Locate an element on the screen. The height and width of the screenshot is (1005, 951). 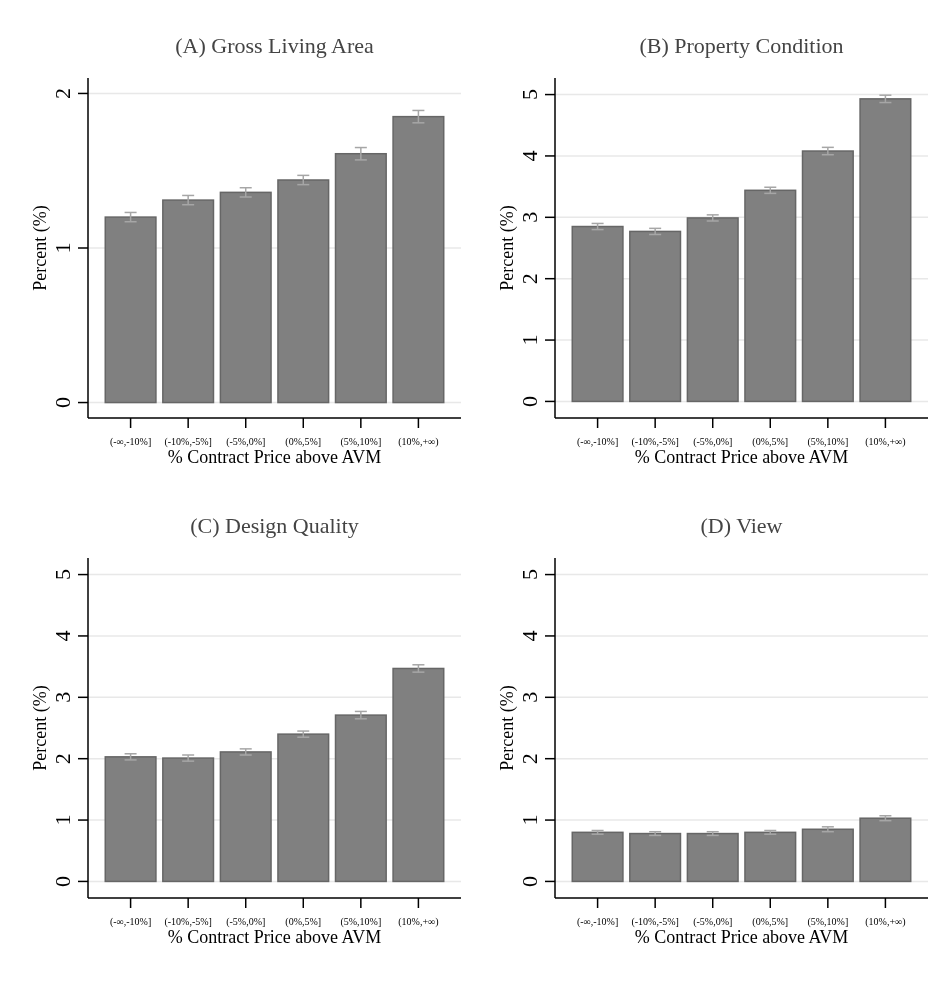
chart-title: (B) Property Condition is located at coordinates (741, 45).